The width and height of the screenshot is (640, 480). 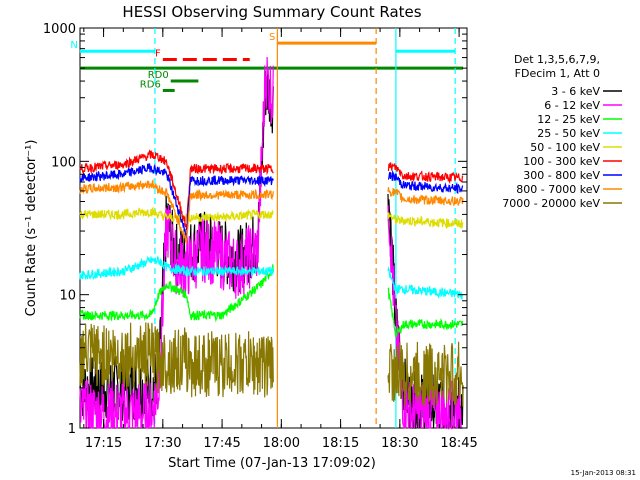 What do you see at coordinates (150, 84) in the screenshot?
I see `flag-label-rd6: RD6` at bounding box center [150, 84].